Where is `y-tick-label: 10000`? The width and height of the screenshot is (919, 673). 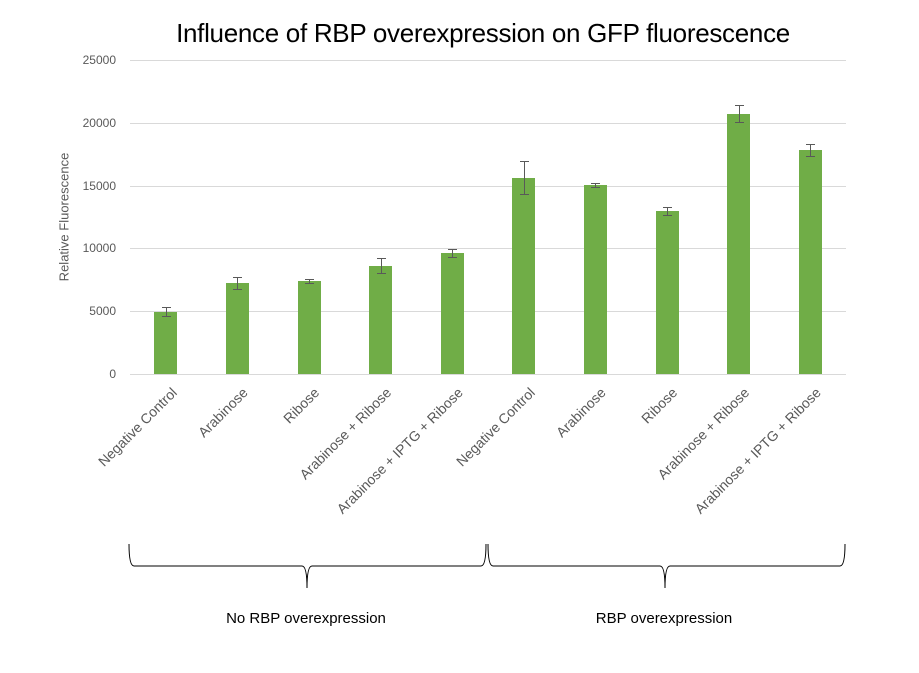
y-tick-label: 10000 is located at coordinates (99, 248).